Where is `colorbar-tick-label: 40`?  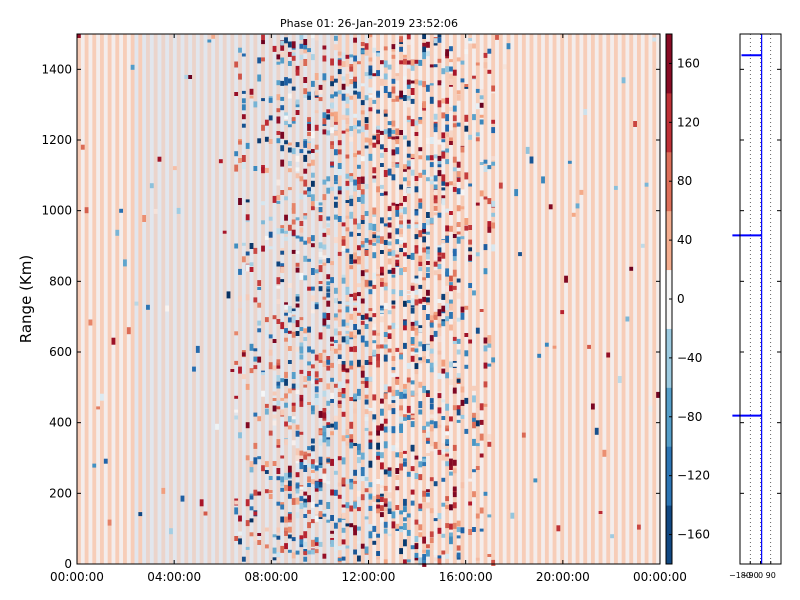 colorbar-tick-label: 40 is located at coordinates (684, 240).